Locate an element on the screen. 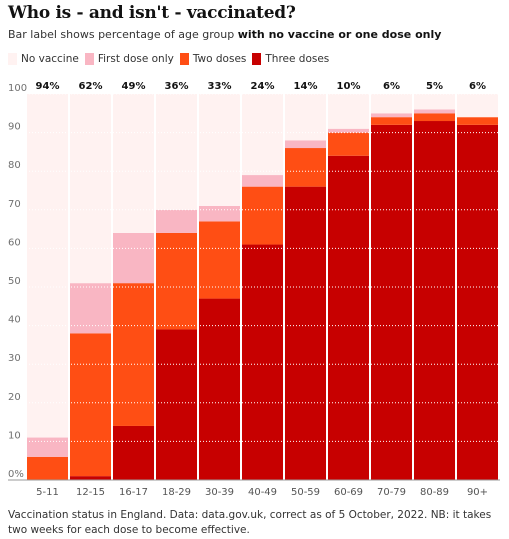  legend-item-first-dose: First dose only is located at coordinates (129, 59).